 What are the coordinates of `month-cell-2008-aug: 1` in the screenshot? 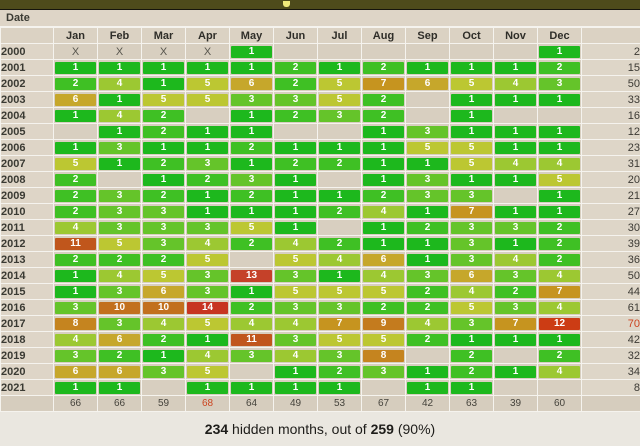 It's located at (383, 179).